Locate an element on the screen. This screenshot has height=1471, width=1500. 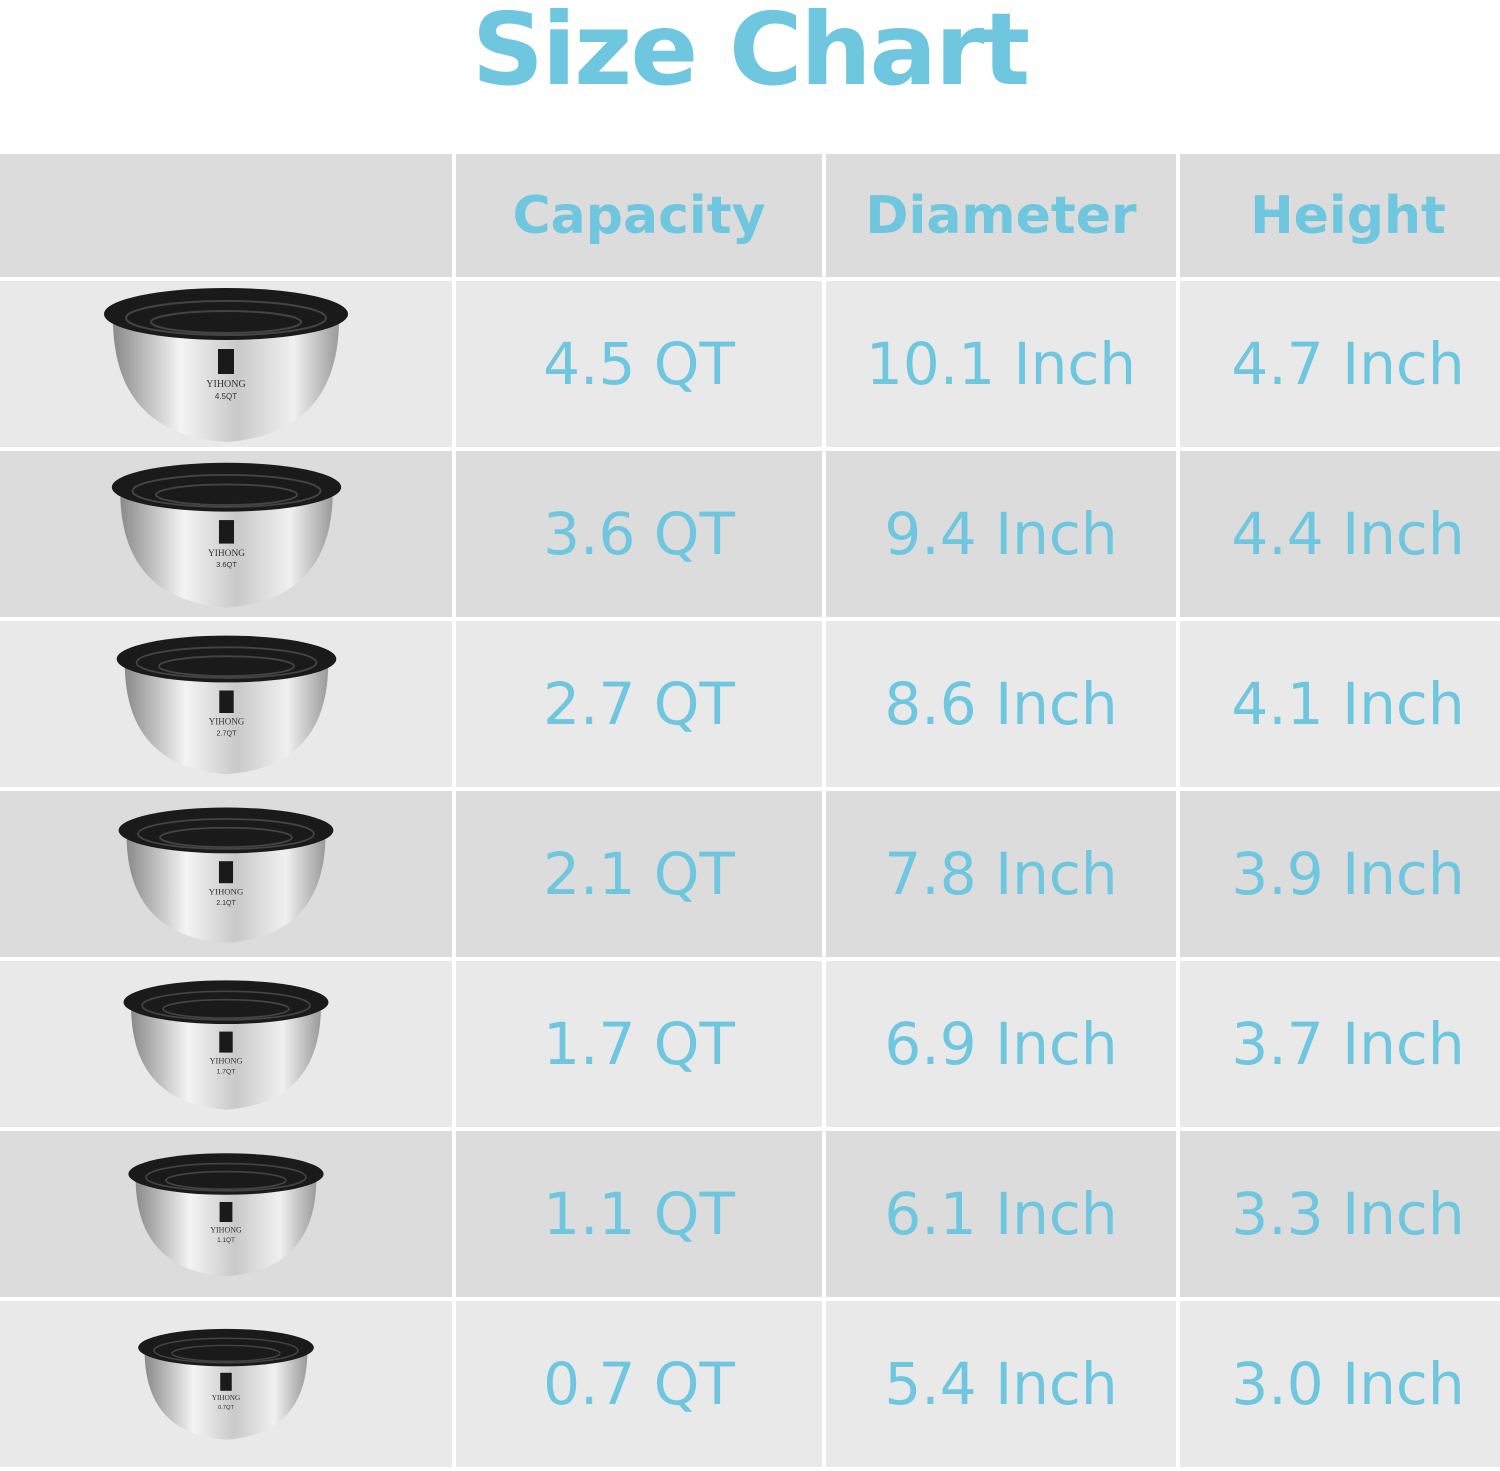
table-row: YIHONG 1.7QT 1.7 QT 6.9 Inch 3.7 Inch is located at coordinates (750, 1044).